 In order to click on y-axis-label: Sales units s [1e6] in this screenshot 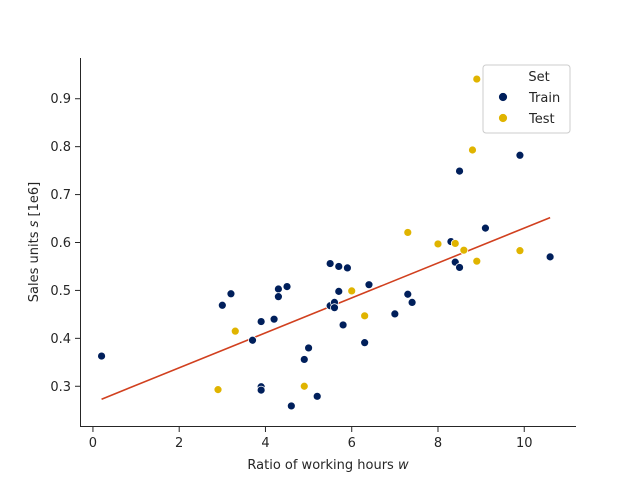, I will do `click(34, 242)`.